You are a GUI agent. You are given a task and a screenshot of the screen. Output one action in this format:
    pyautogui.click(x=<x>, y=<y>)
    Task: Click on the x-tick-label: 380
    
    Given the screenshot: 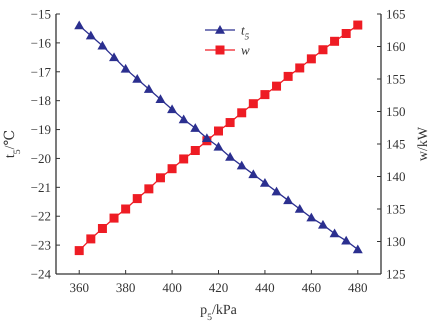 What is the action you would take?
    pyautogui.click(x=126, y=287)
    